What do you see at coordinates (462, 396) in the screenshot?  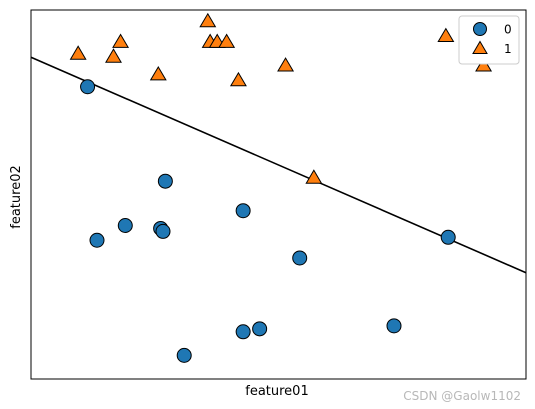 I see `watermark-text: CSDN @Gaolw1102` at bounding box center [462, 396].